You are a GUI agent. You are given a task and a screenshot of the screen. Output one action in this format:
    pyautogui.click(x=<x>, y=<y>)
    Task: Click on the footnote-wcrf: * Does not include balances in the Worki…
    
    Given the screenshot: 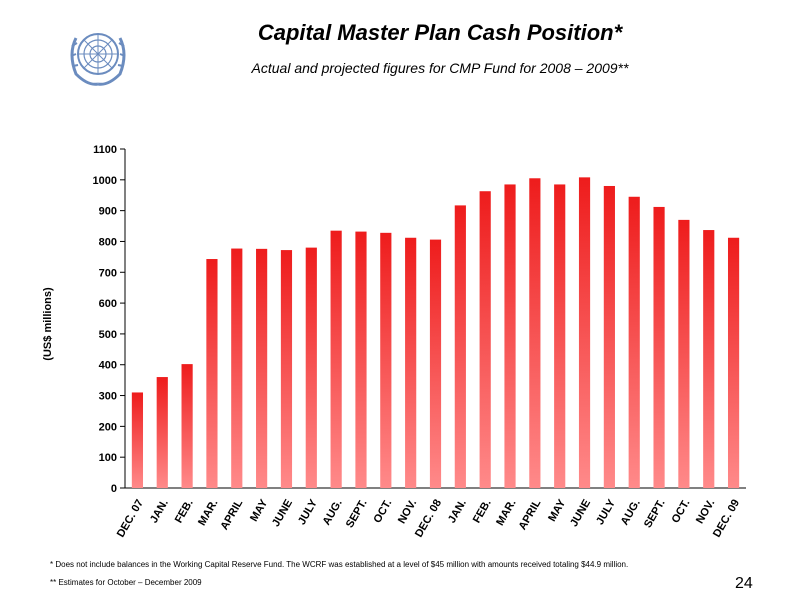 What is the action you would take?
    pyautogui.click(x=339, y=564)
    